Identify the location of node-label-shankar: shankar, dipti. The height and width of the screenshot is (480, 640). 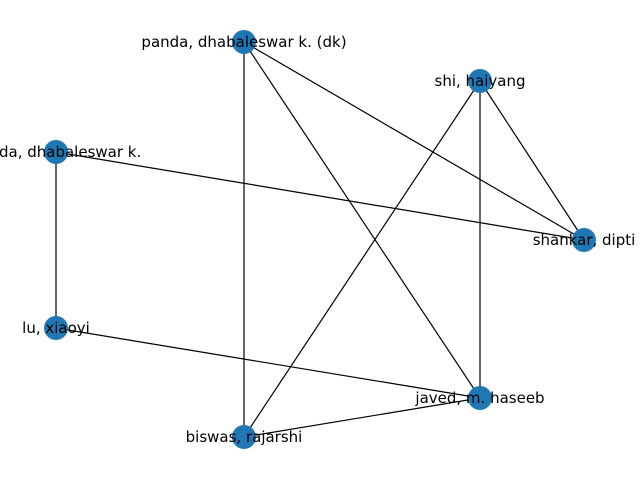
(584, 240).